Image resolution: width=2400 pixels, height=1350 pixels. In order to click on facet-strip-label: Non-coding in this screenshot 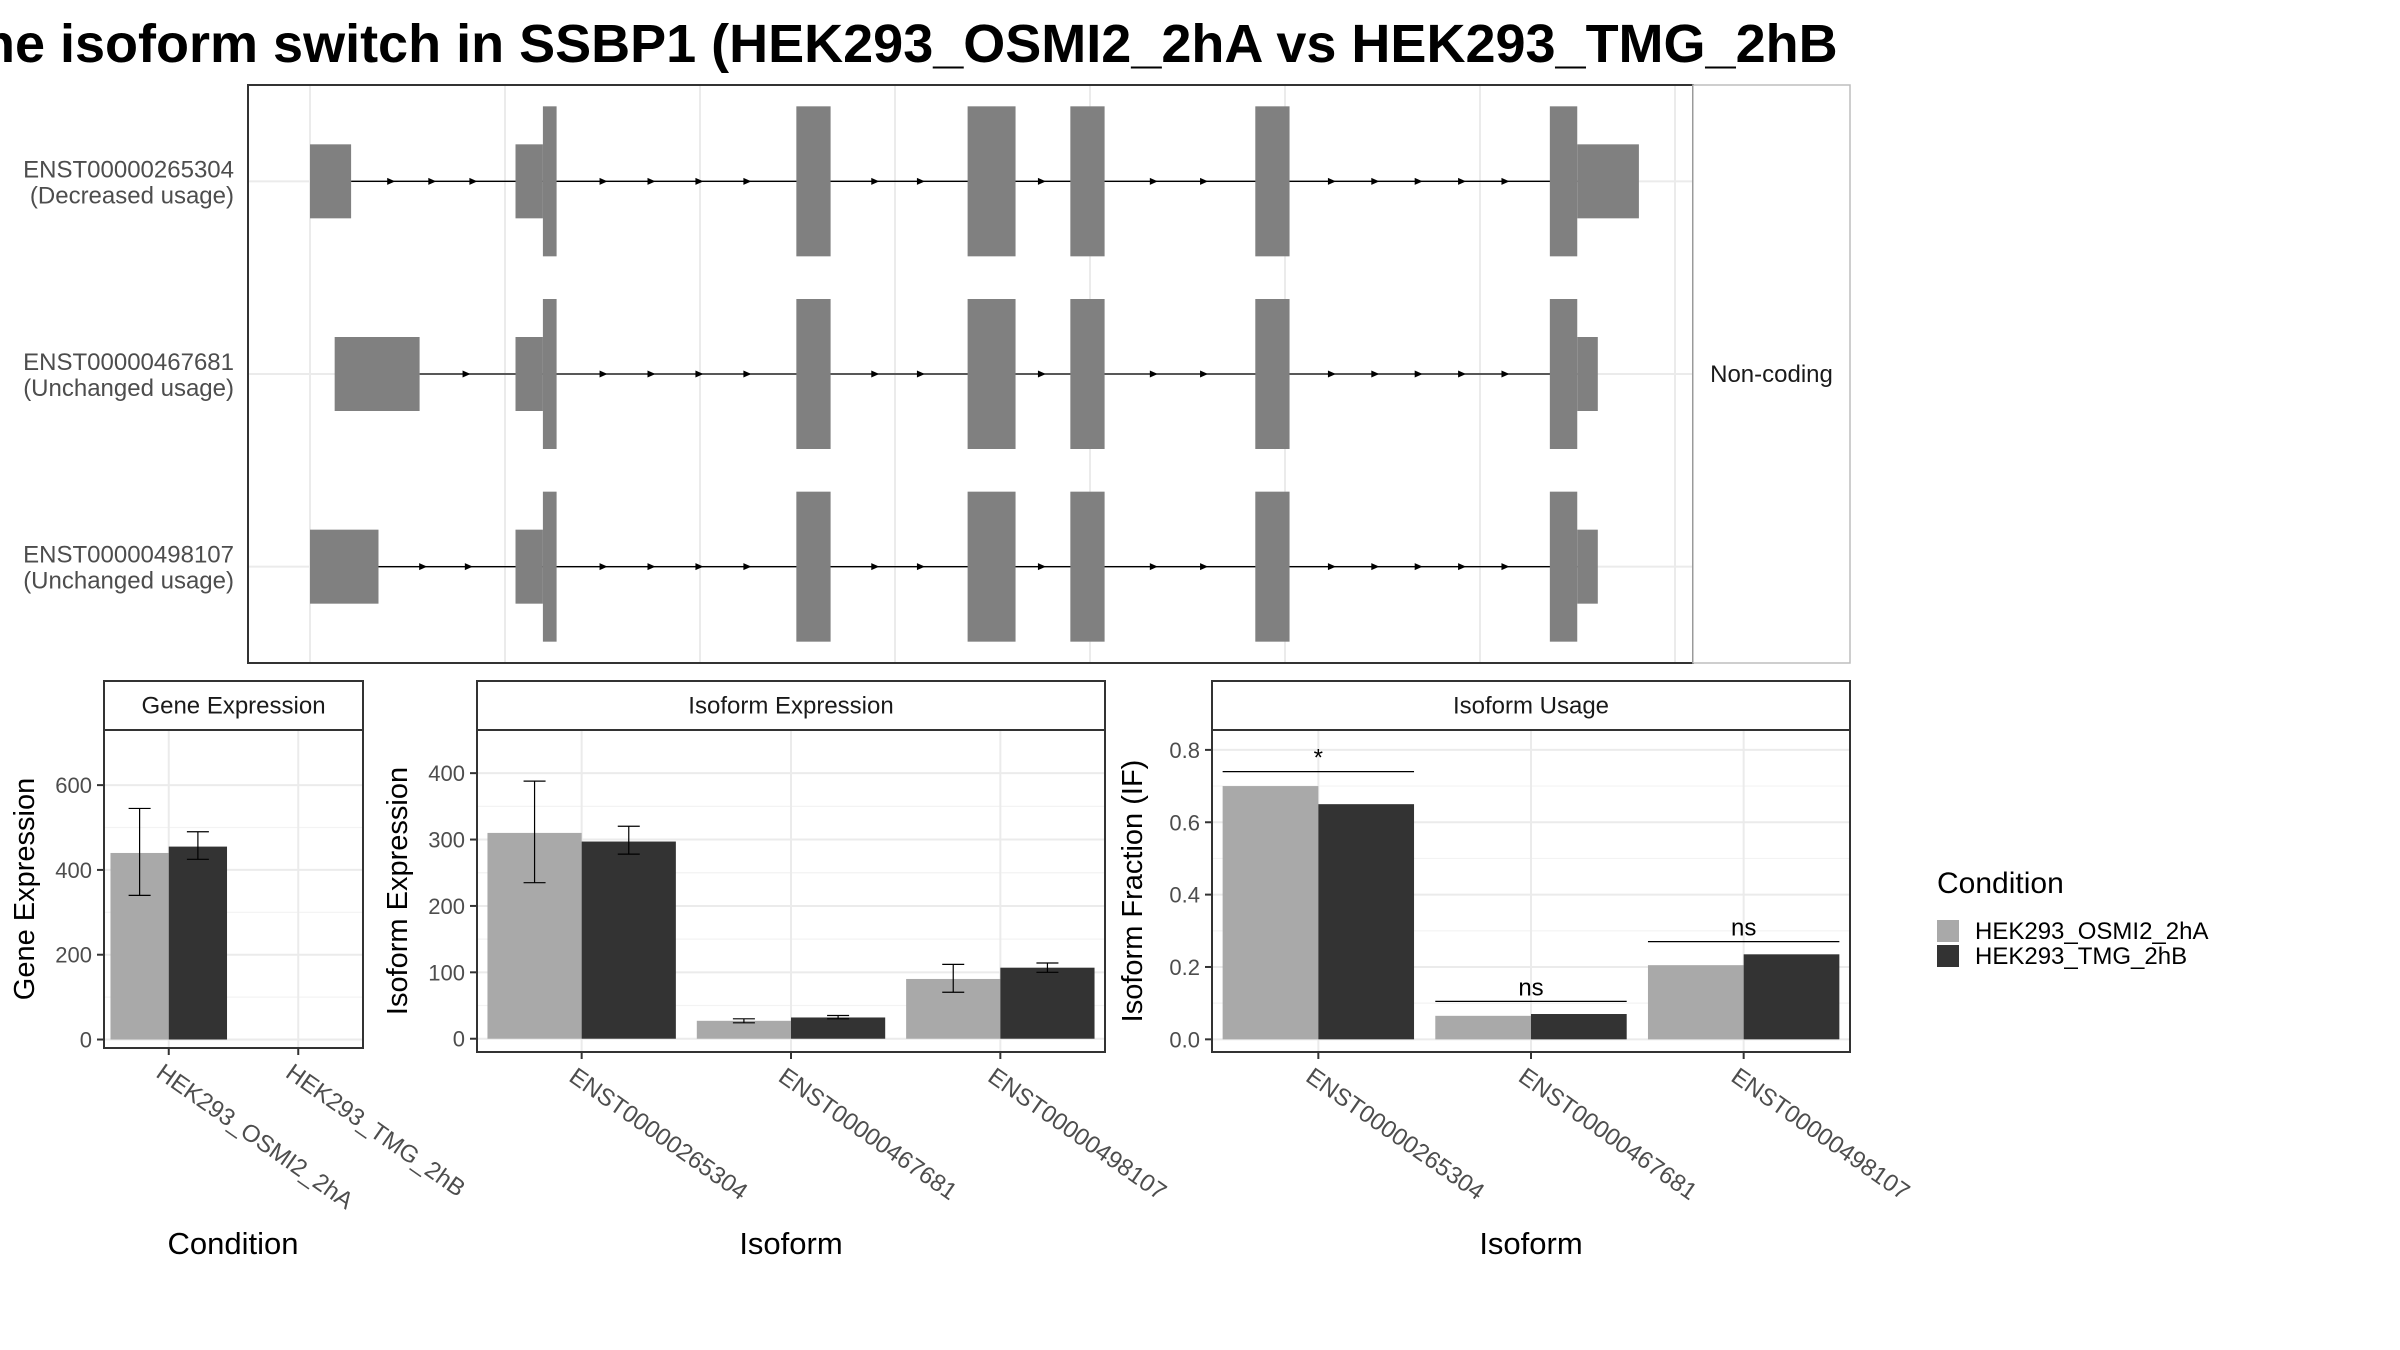, I will do `click(1771, 374)`.